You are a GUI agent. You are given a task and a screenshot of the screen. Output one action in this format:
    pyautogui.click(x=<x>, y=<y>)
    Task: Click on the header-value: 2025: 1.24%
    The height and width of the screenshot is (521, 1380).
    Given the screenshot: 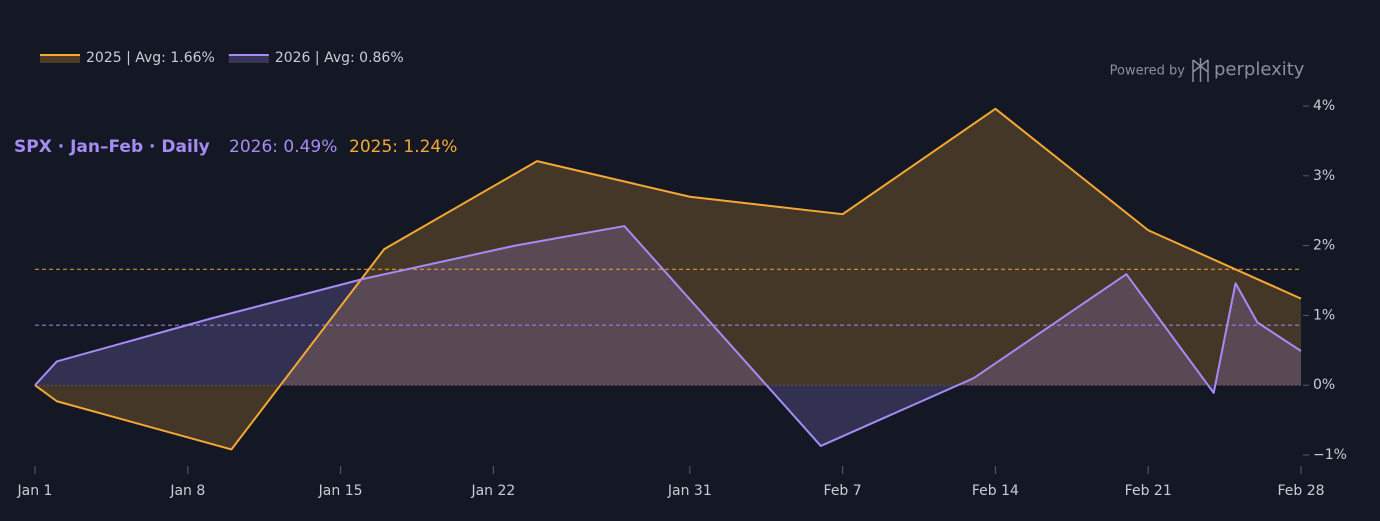 What is the action you would take?
    pyautogui.click(x=403, y=147)
    